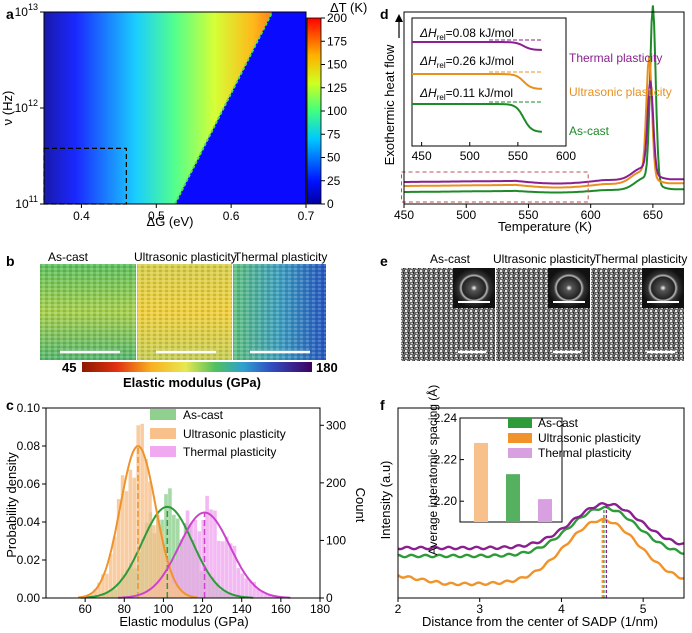  What do you see at coordinates (81, 216) in the screenshot?
I see `x-tick-label: 0.4` at bounding box center [81, 216].